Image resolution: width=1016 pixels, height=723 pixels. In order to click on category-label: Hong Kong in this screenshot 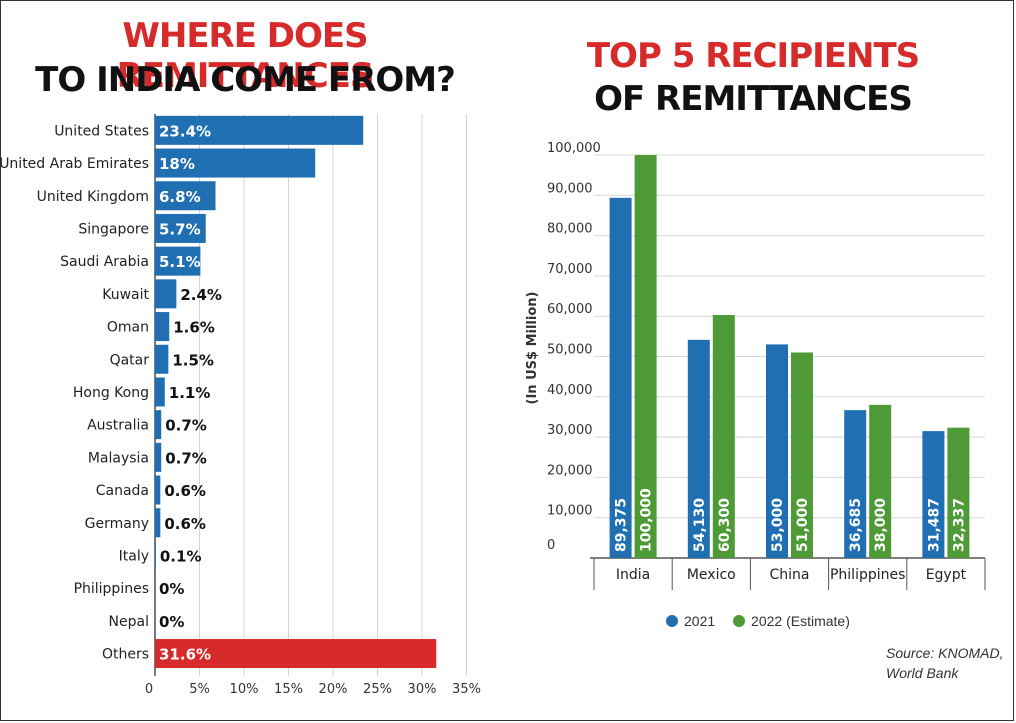, I will do `click(111, 393)`.